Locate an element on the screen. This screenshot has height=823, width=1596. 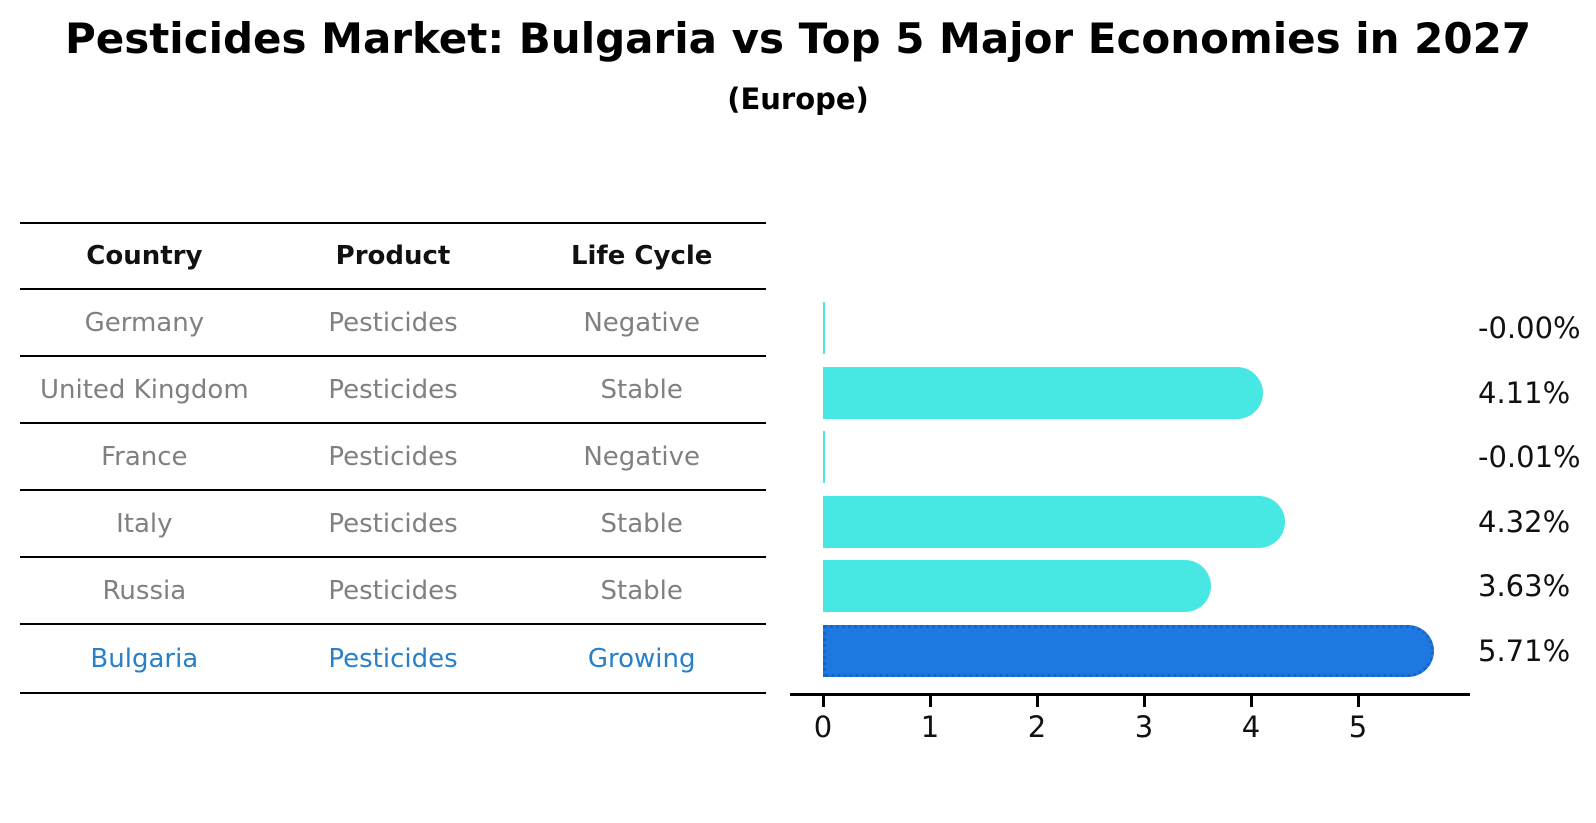
column-header-product: Product is located at coordinates (393, 256).